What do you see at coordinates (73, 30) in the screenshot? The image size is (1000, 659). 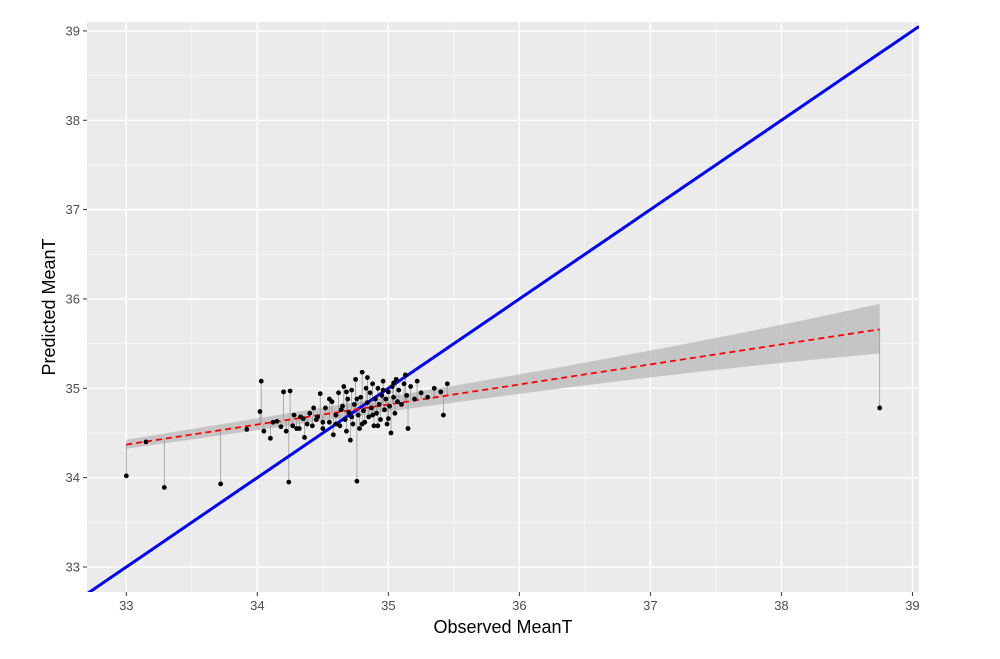 I see `y-tick-label: 39` at bounding box center [73, 30].